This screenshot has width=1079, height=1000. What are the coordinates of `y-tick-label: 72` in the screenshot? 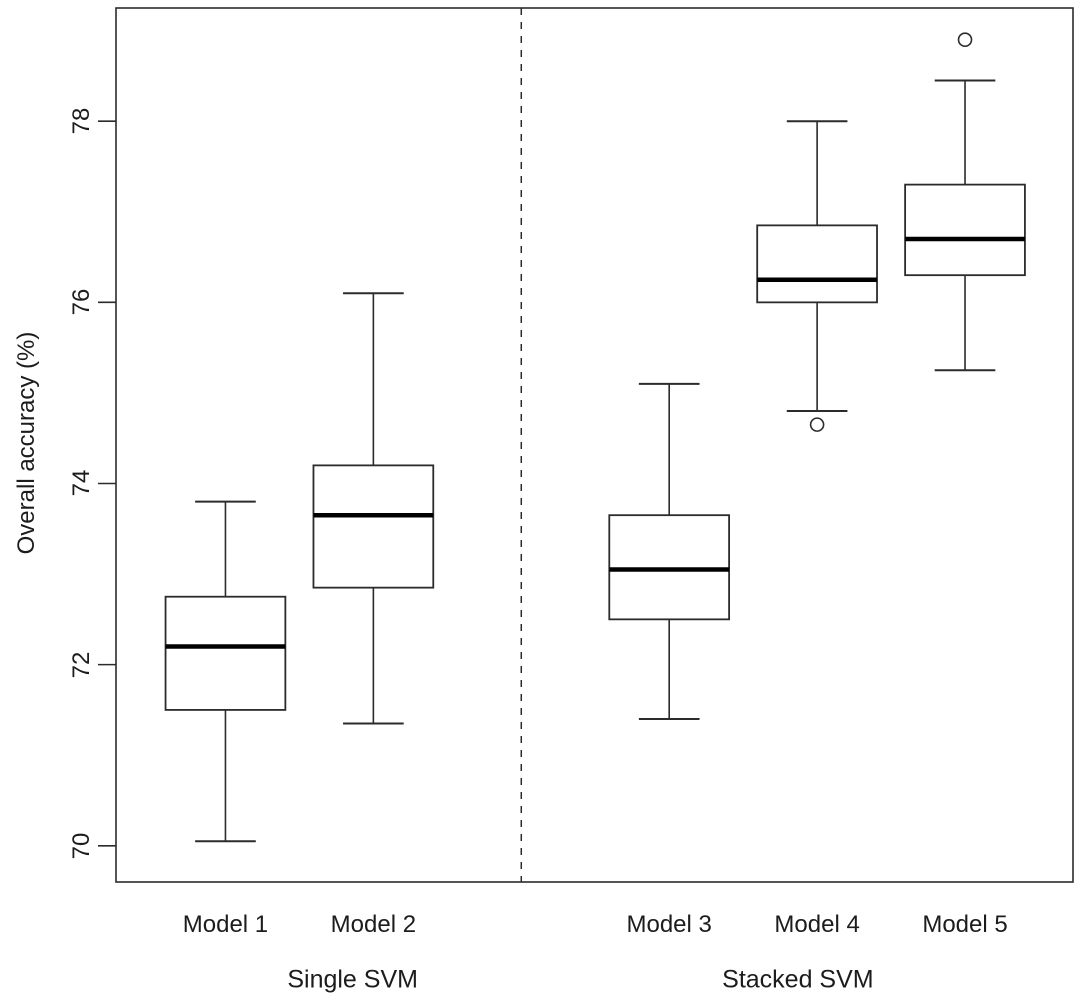 It's located at (81, 664).